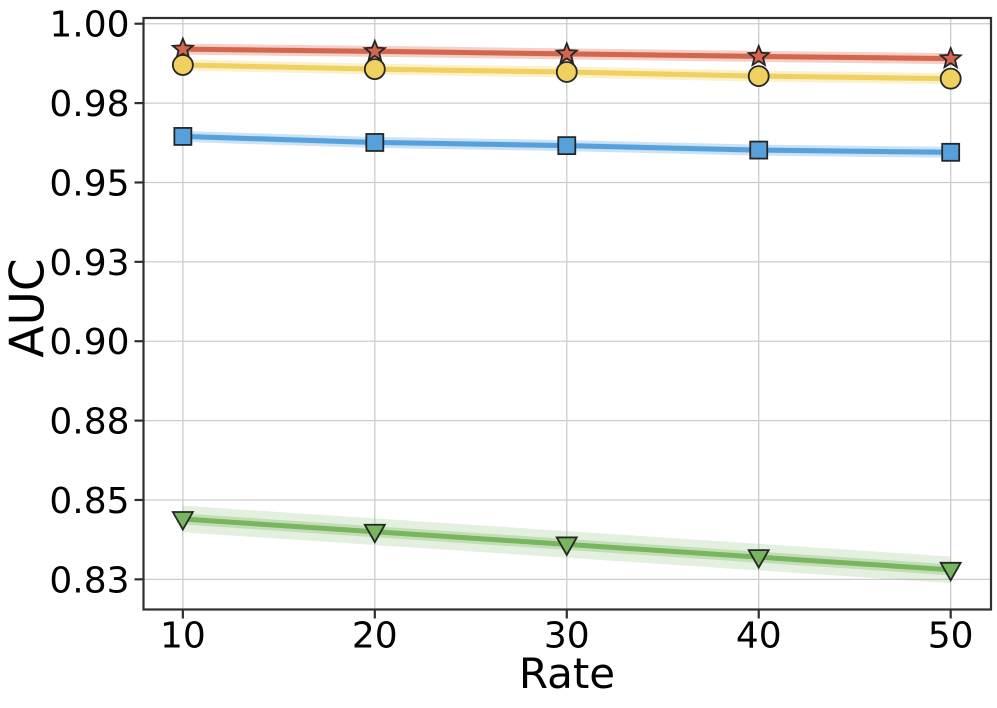  What do you see at coordinates (28, 308) in the screenshot?
I see `y-axis-label: AUC` at bounding box center [28, 308].